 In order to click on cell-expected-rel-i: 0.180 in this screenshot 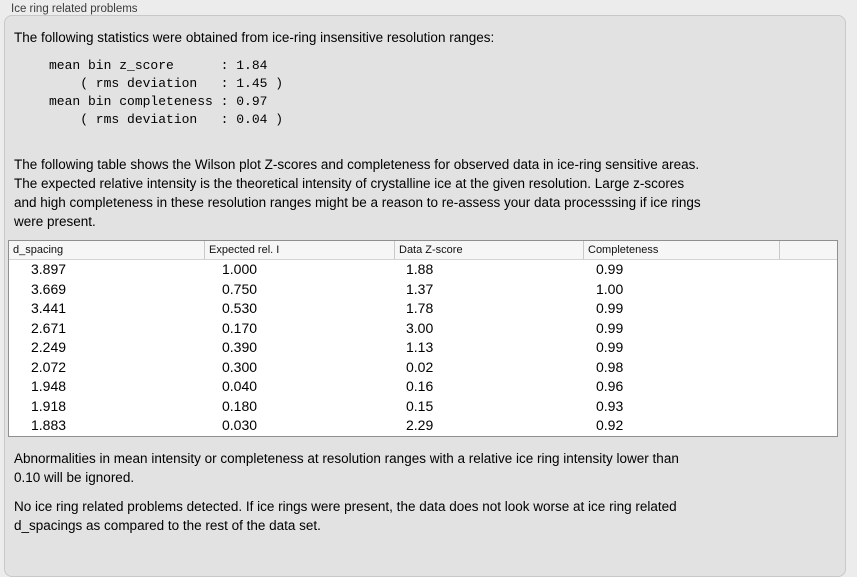, I will do `click(240, 405)`.